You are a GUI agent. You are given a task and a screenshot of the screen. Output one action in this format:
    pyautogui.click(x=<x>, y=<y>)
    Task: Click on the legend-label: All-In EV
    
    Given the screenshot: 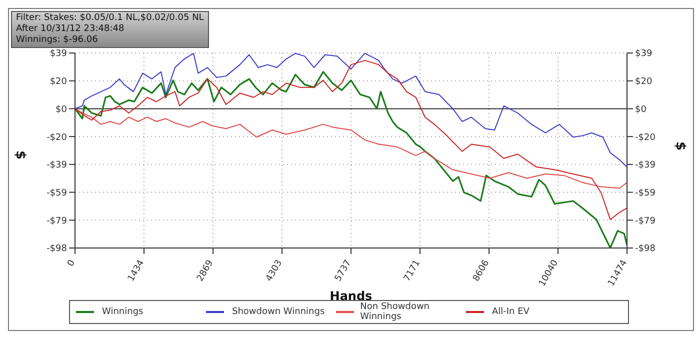 What is the action you would take?
    pyautogui.click(x=511, y=312)
    